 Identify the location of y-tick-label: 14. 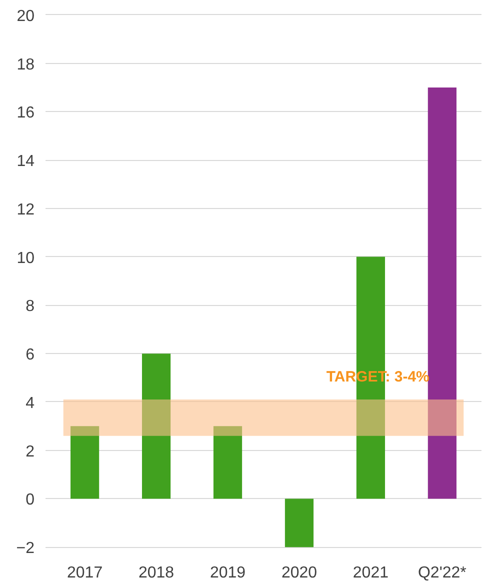
(25, 161).